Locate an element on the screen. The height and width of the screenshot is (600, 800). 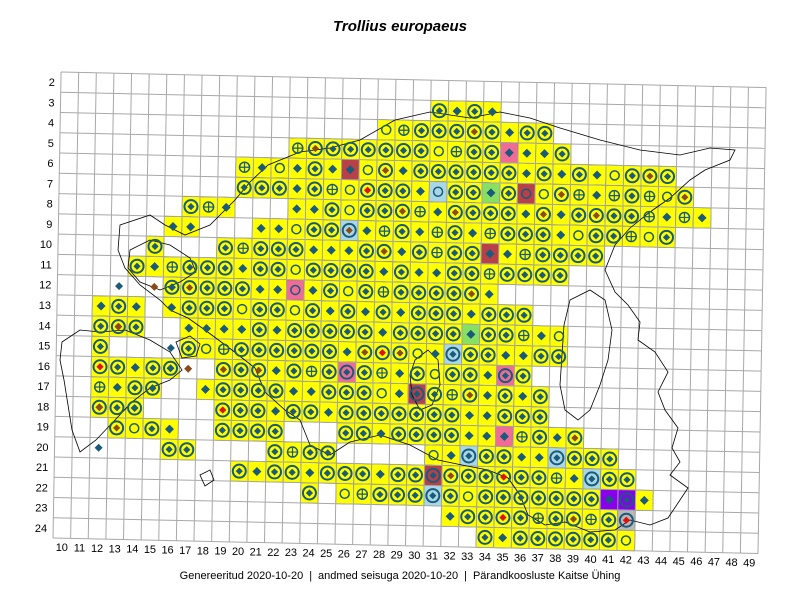
column-label: 16 is located at coordinates (167, 551).